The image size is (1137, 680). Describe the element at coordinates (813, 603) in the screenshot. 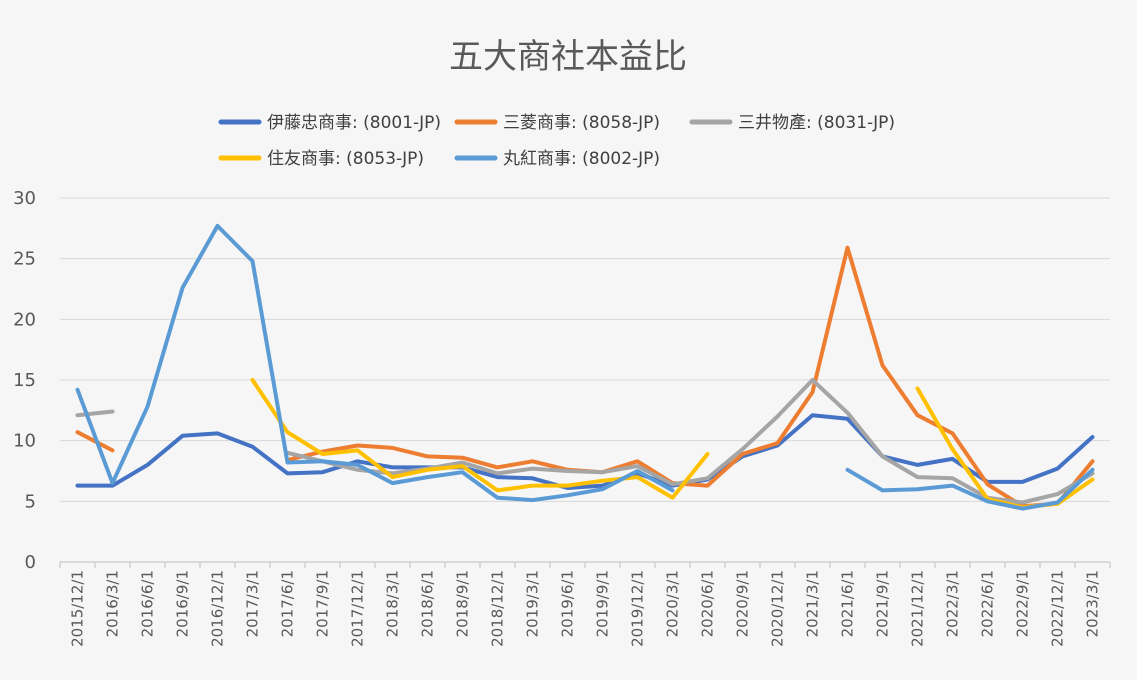

I see `x-tick-label: 2021/3/1` at that location.